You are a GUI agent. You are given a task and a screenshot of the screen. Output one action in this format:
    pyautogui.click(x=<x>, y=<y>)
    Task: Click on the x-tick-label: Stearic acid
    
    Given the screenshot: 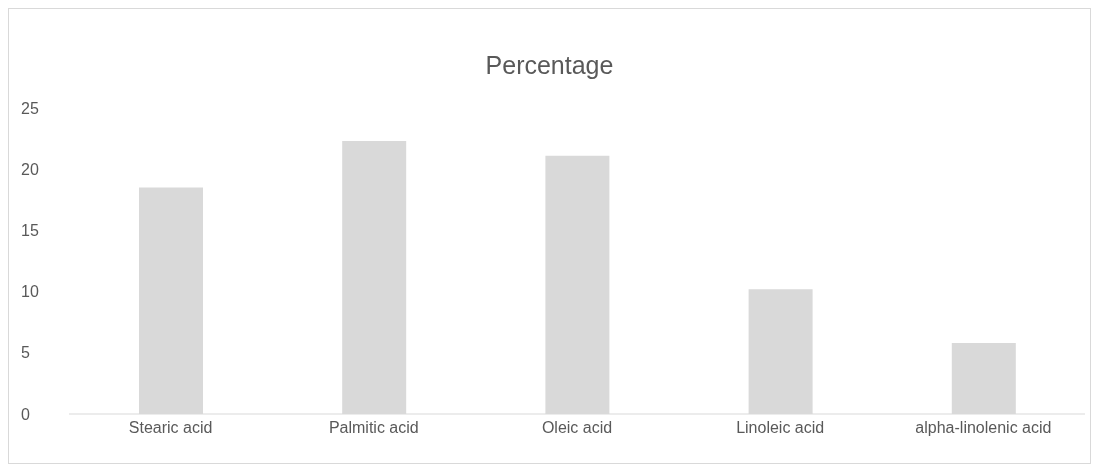 What is the action you would take?
    pyautogui.click(x=170, y=428)
    